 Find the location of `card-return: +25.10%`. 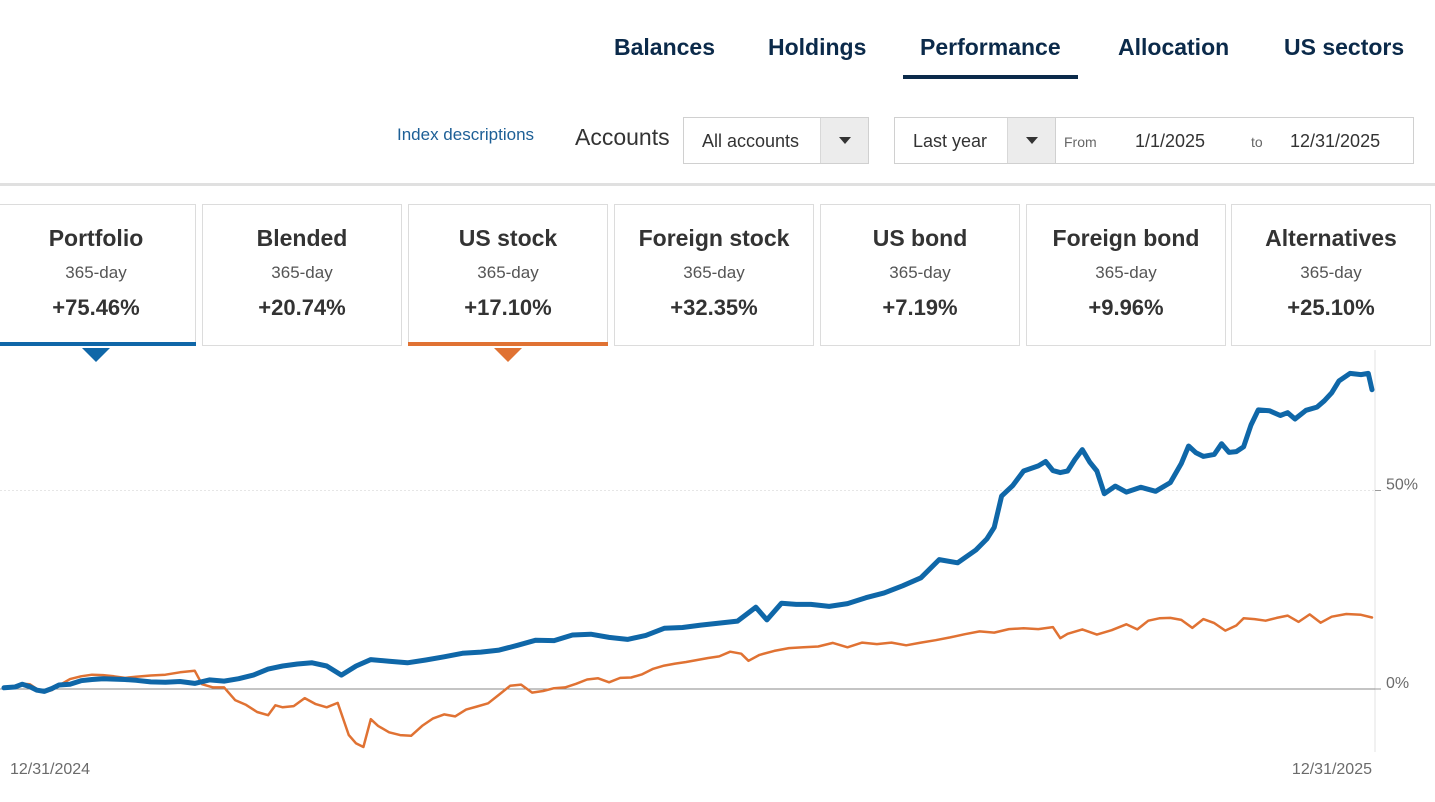

card-return: +25.10% is located at coordinates (1331, 307).